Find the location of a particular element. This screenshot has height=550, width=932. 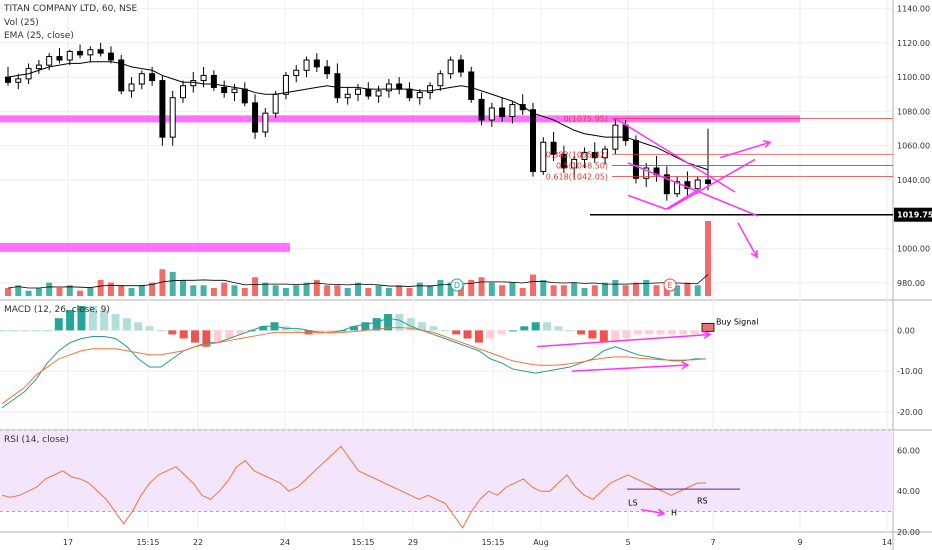

fib-level-label: 0.5(1048.50) is located at coordinates (582, 165).